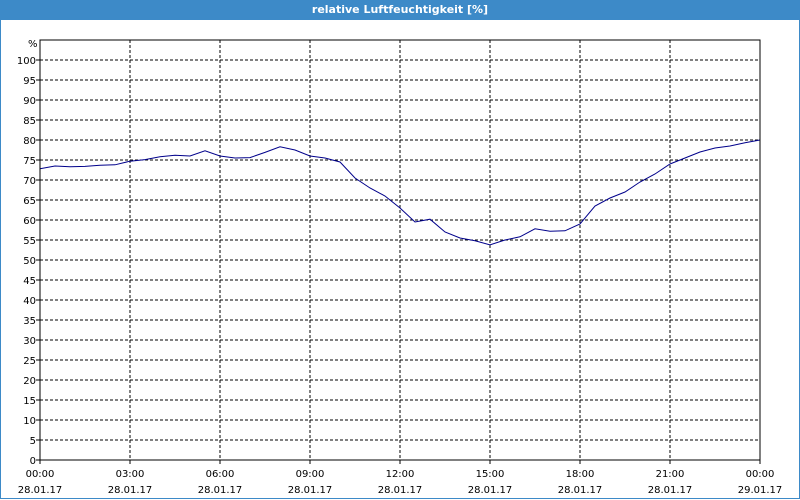 Image resolution: width=800 pixels, height=500 pixels. Describe the element at coordinates (580, 474) in the screenshot. I see `x-tick-time-label: 18:00` at that location.